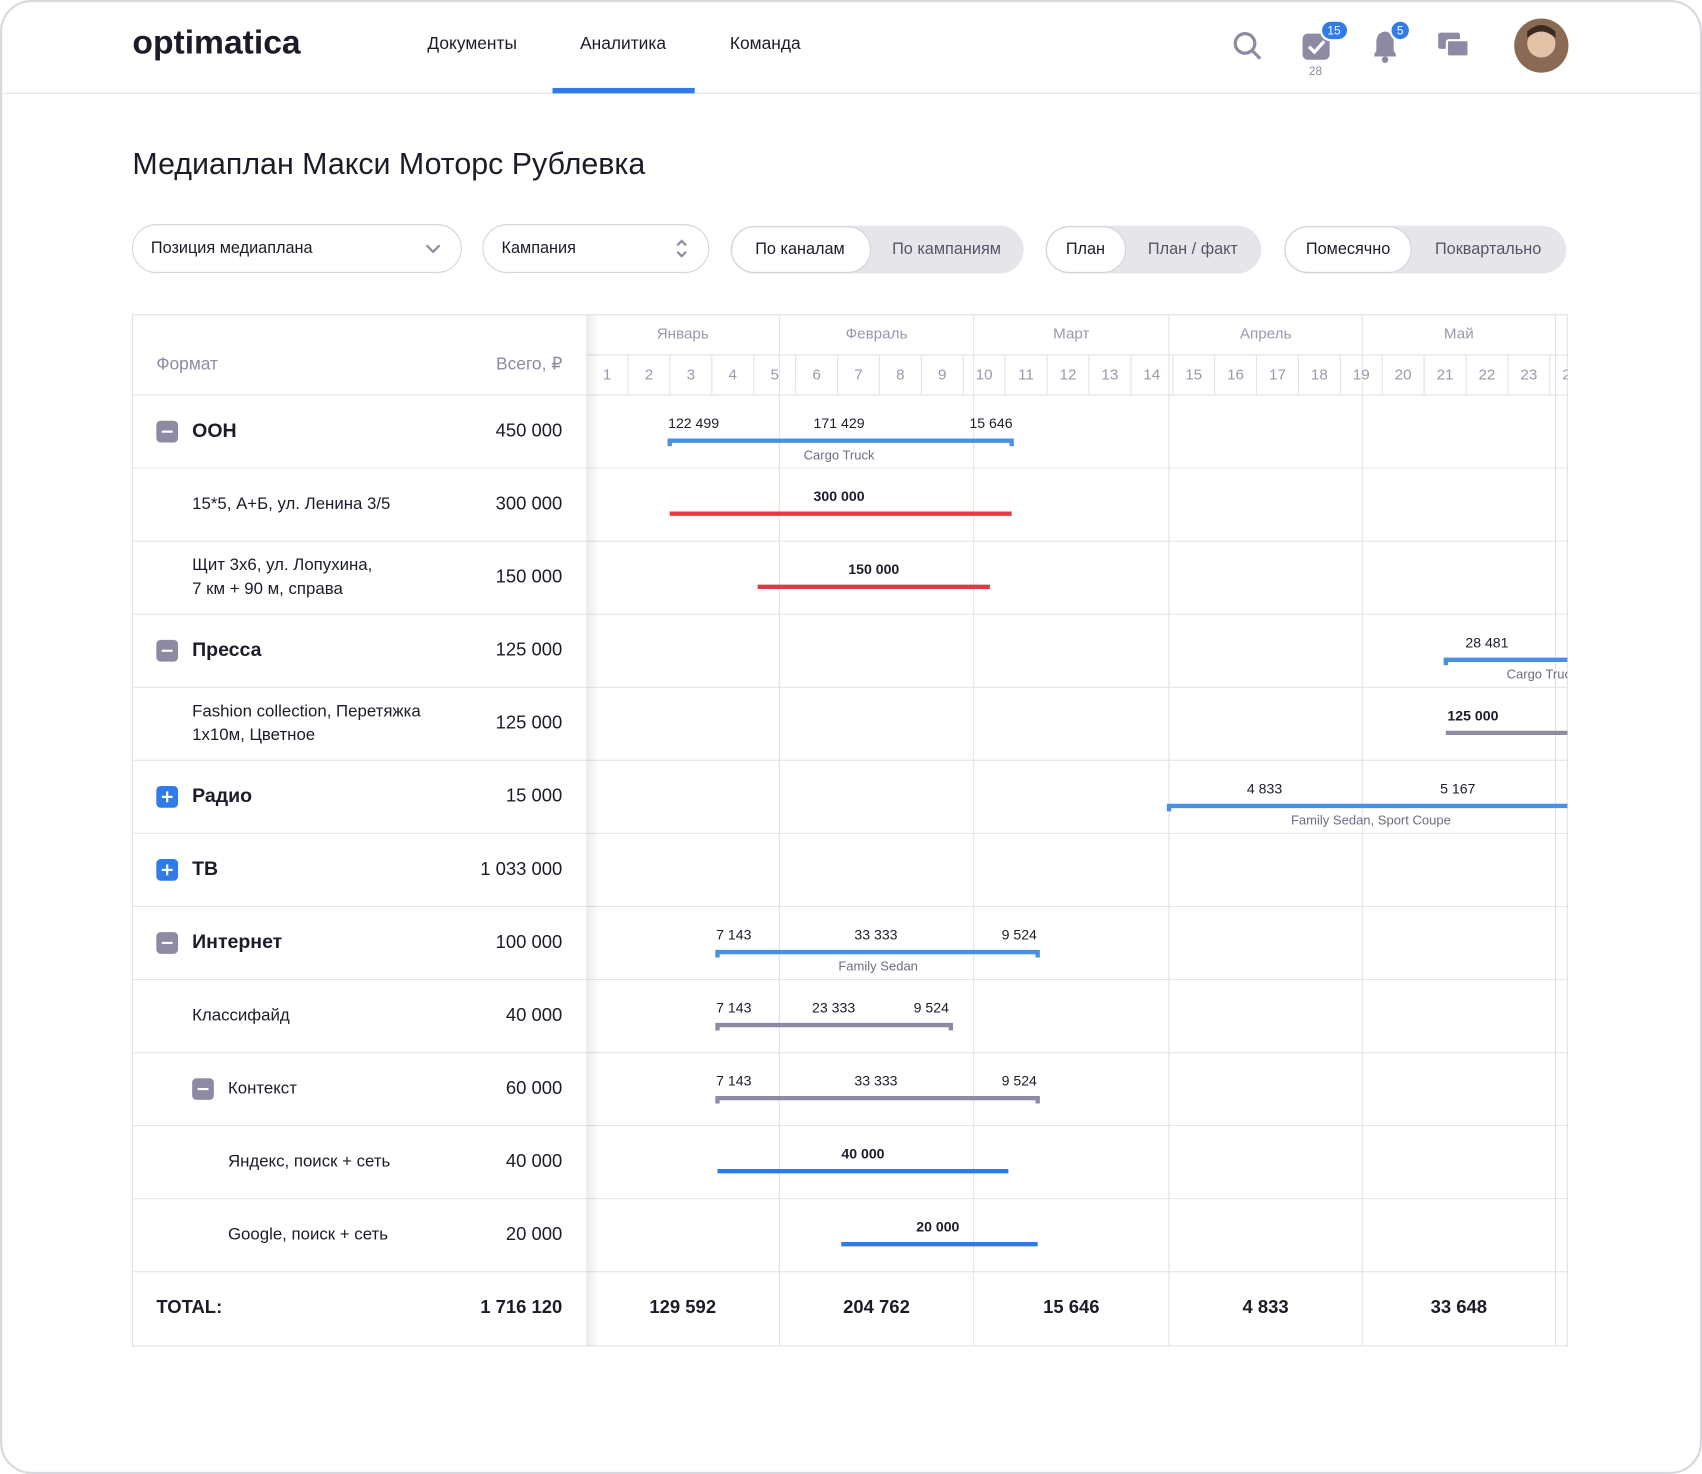  I want to click on week-label: 1, so click(607, 375).